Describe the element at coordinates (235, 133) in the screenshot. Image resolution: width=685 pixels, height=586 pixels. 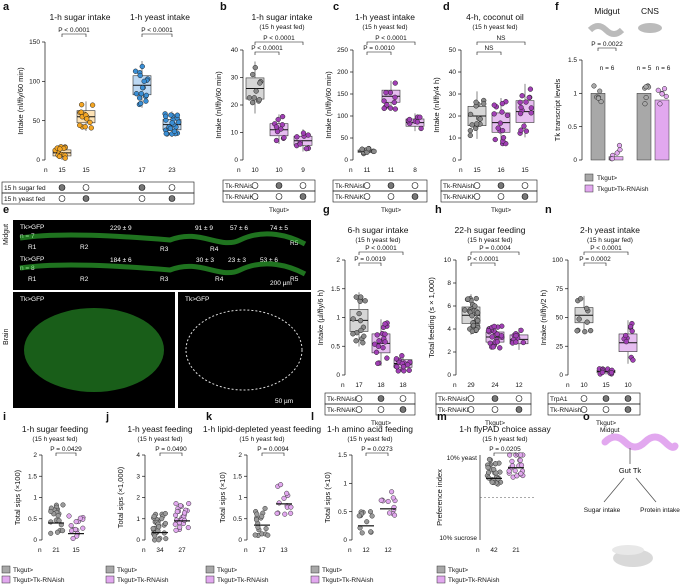
I see `panel-b-tick-label: 10` at that location.